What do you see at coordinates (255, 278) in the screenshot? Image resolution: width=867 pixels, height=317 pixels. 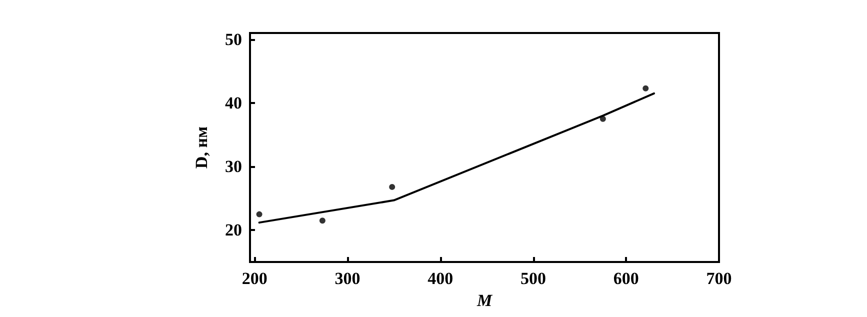 I see `x-tick-label: 200` at bounding box center [255, 278].